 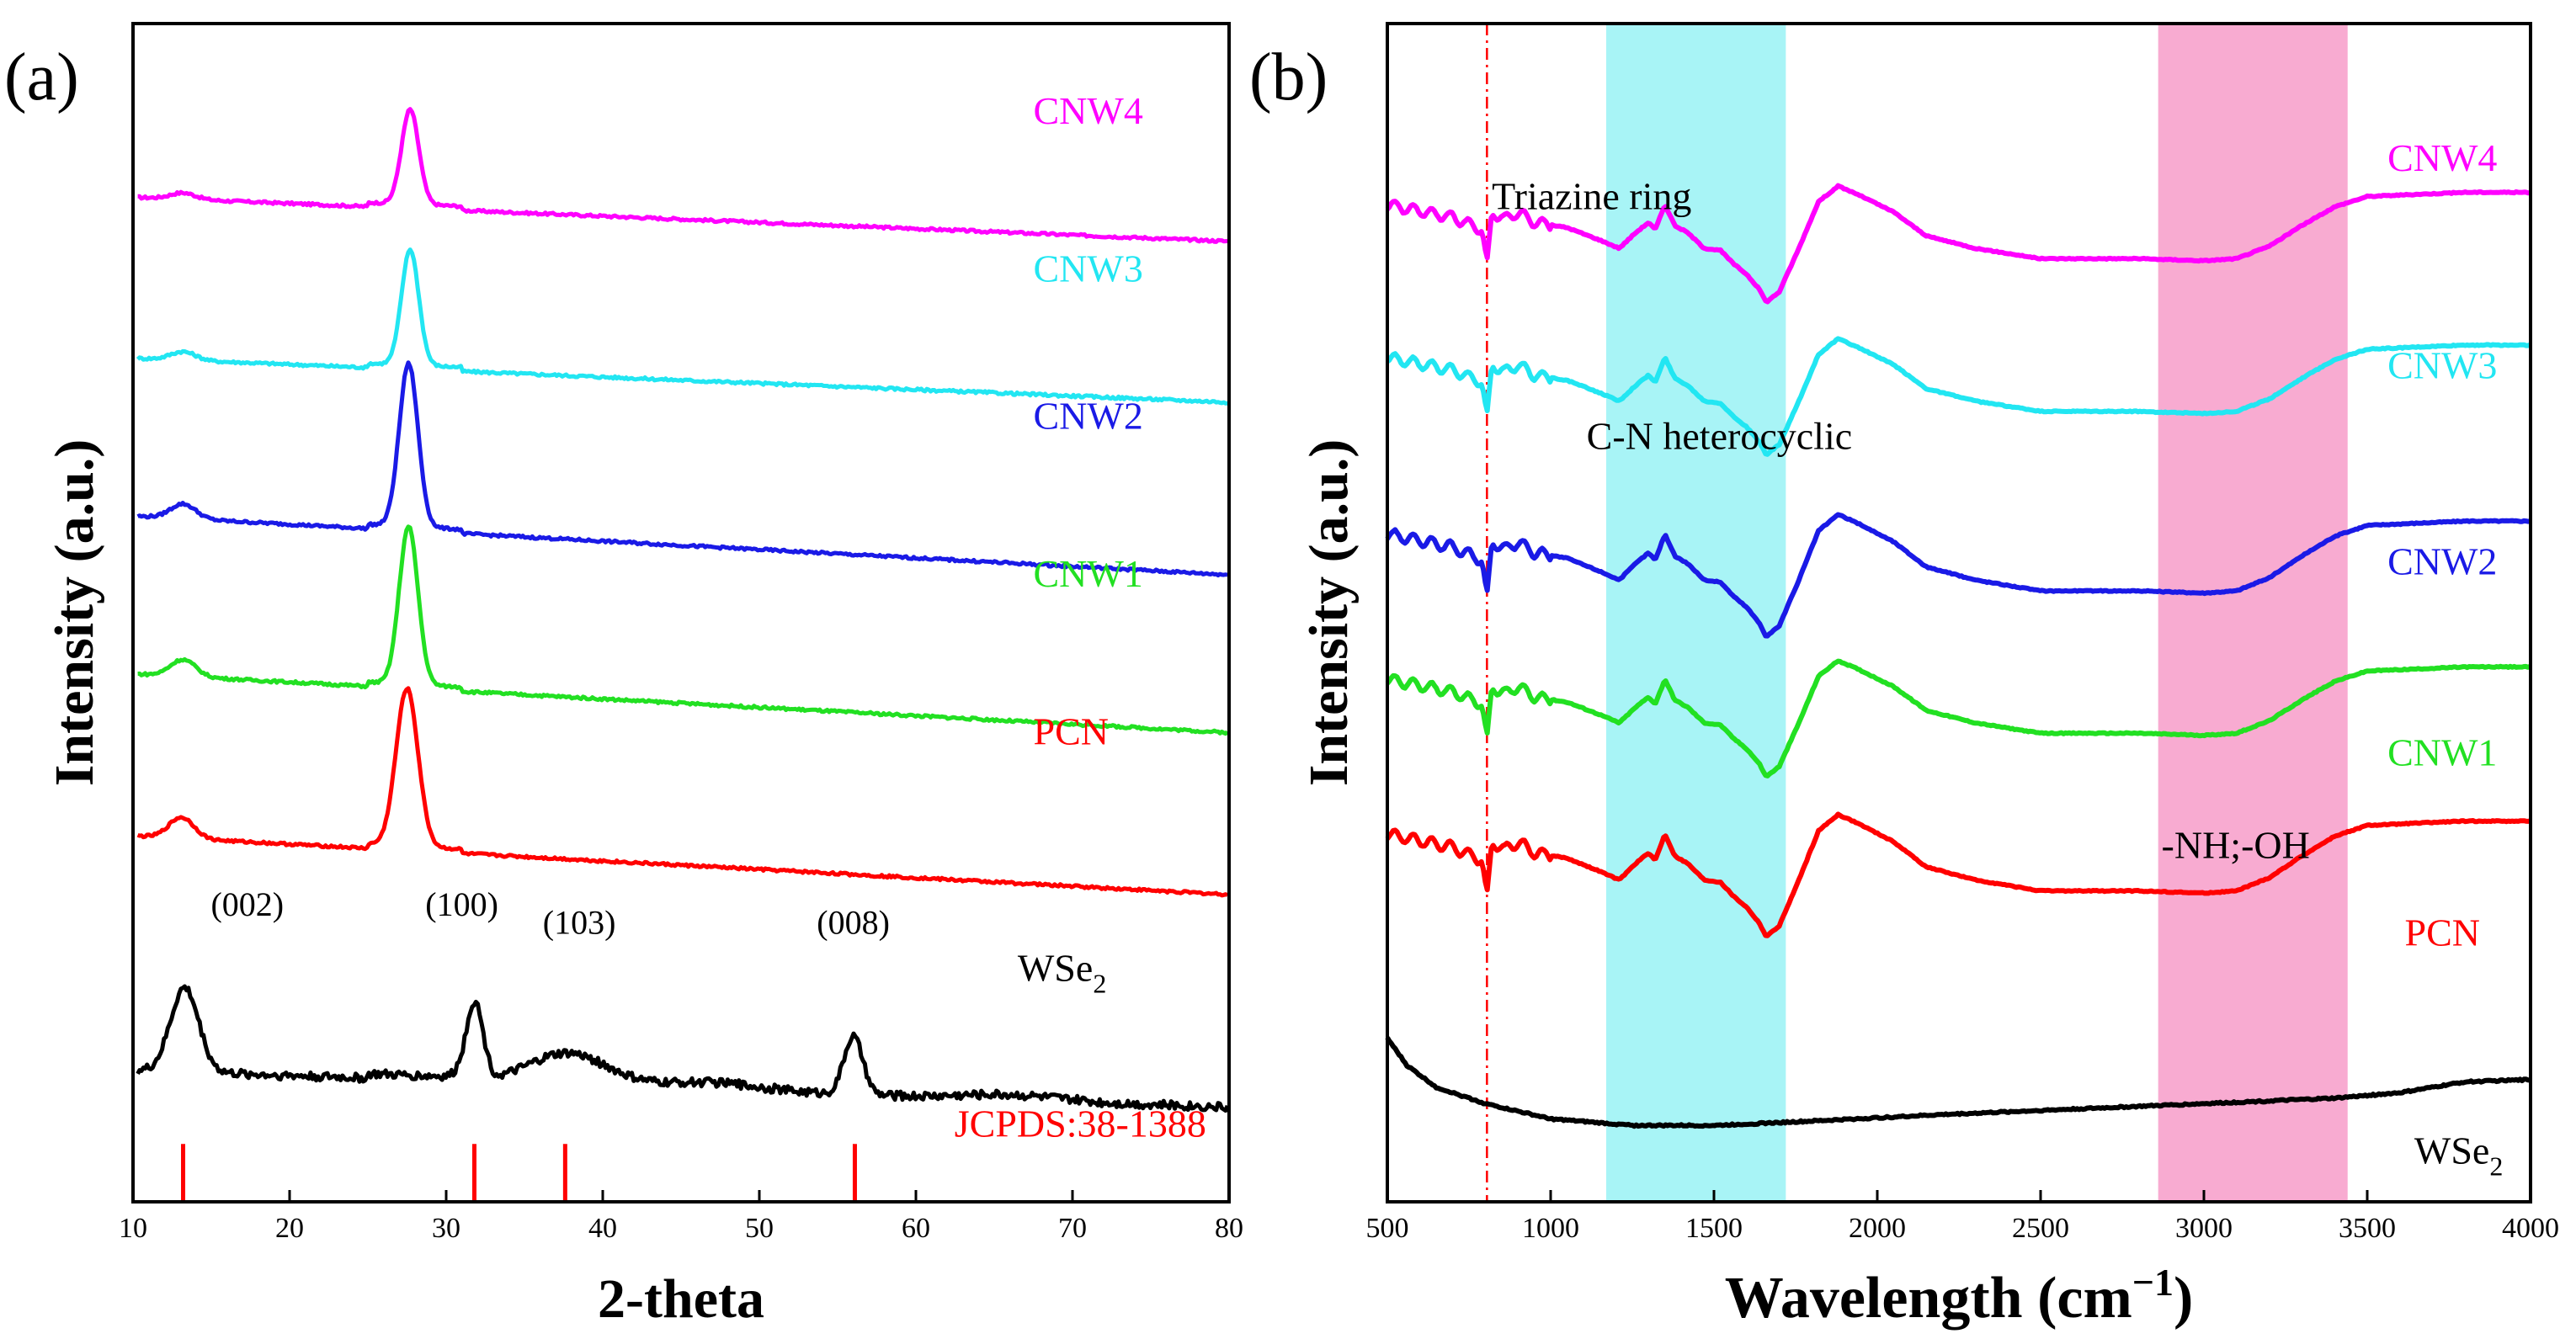 What do you see at coordinates (854, 922) in the screenshot?
I see `xrd-peak-annotation-008: (008)` at bounding box center [854, 922].